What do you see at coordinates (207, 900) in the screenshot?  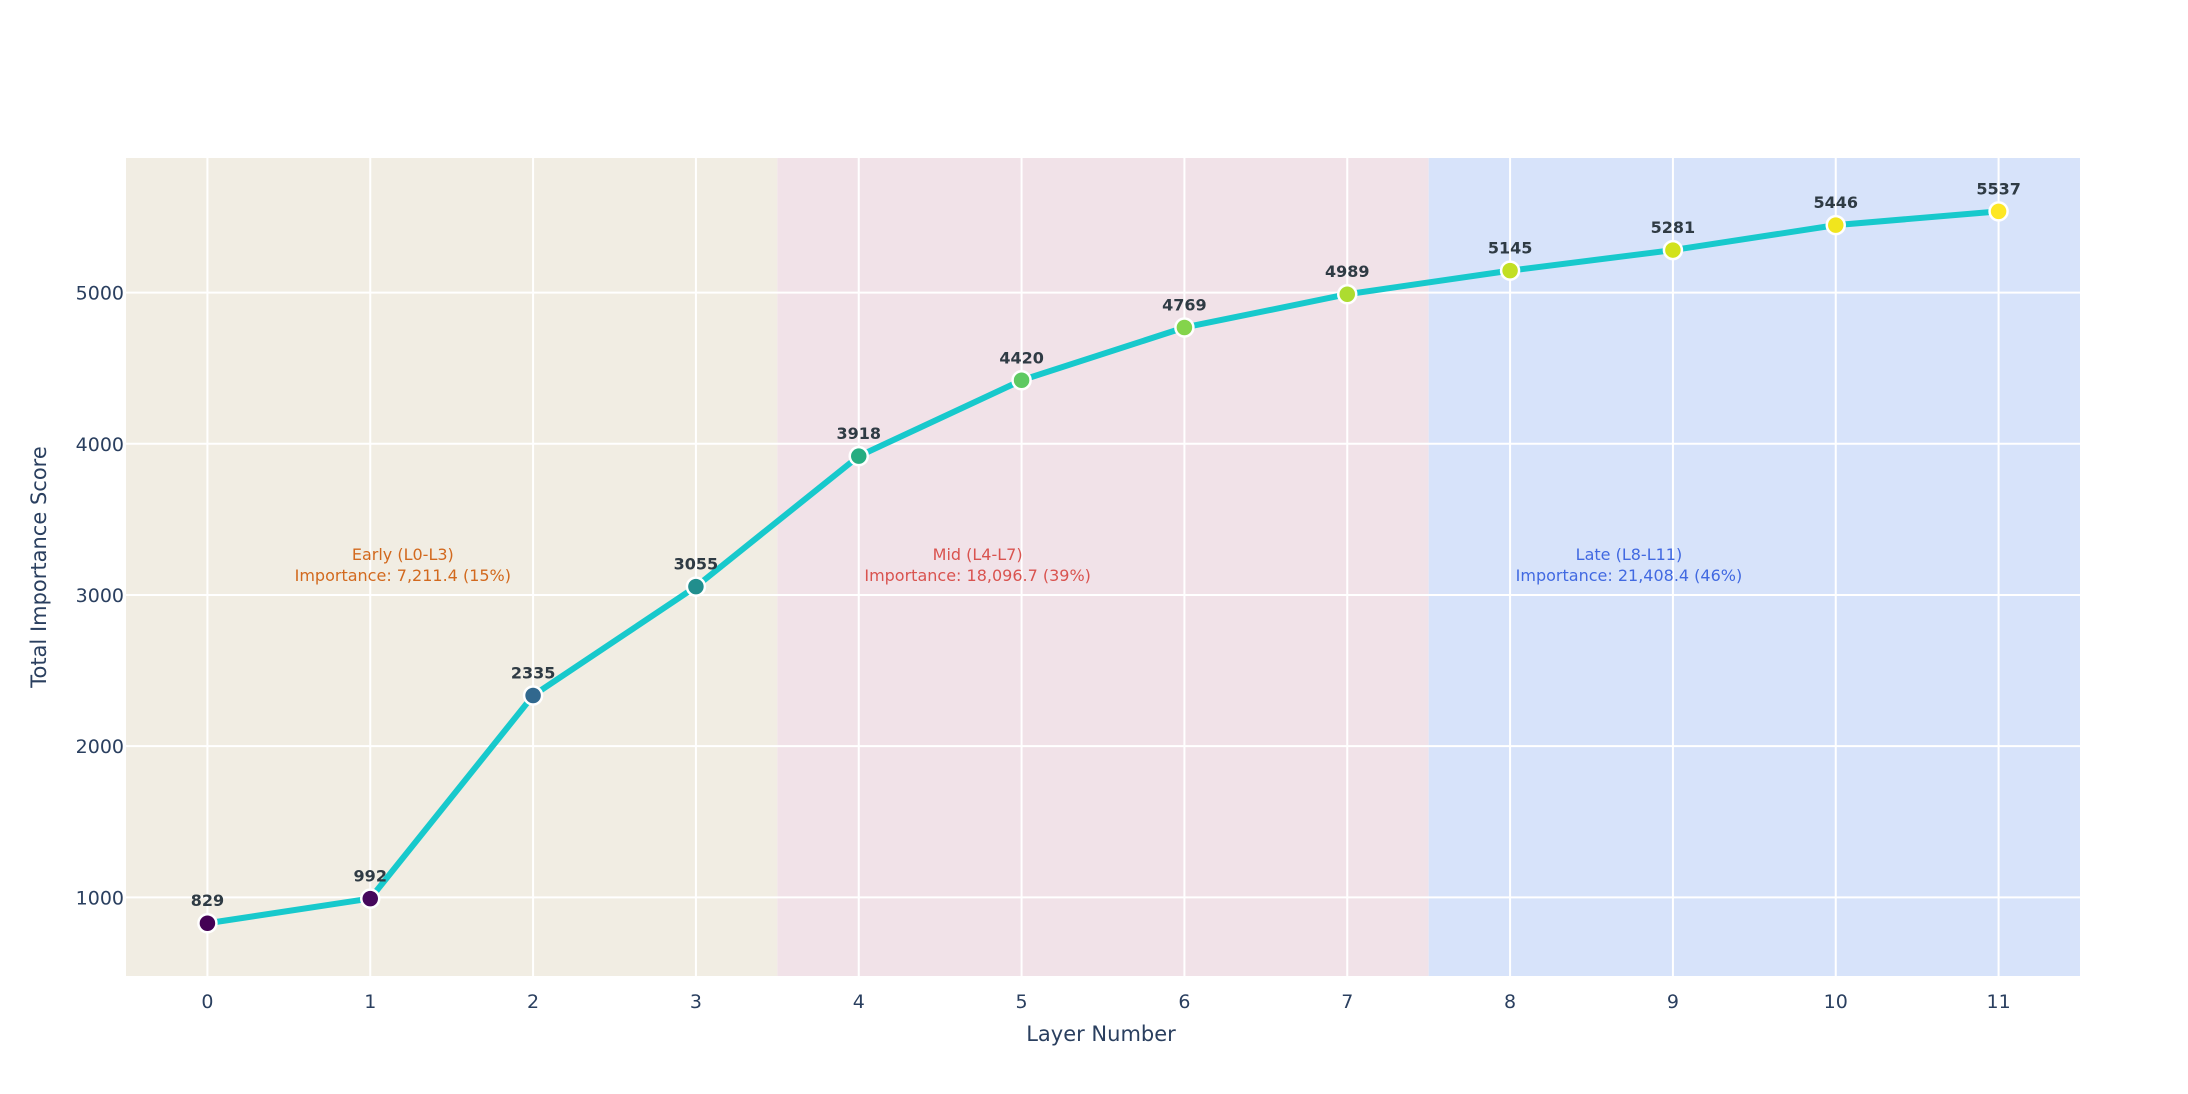 I see `data-label-0: 829` at bounding box center [207, 900].